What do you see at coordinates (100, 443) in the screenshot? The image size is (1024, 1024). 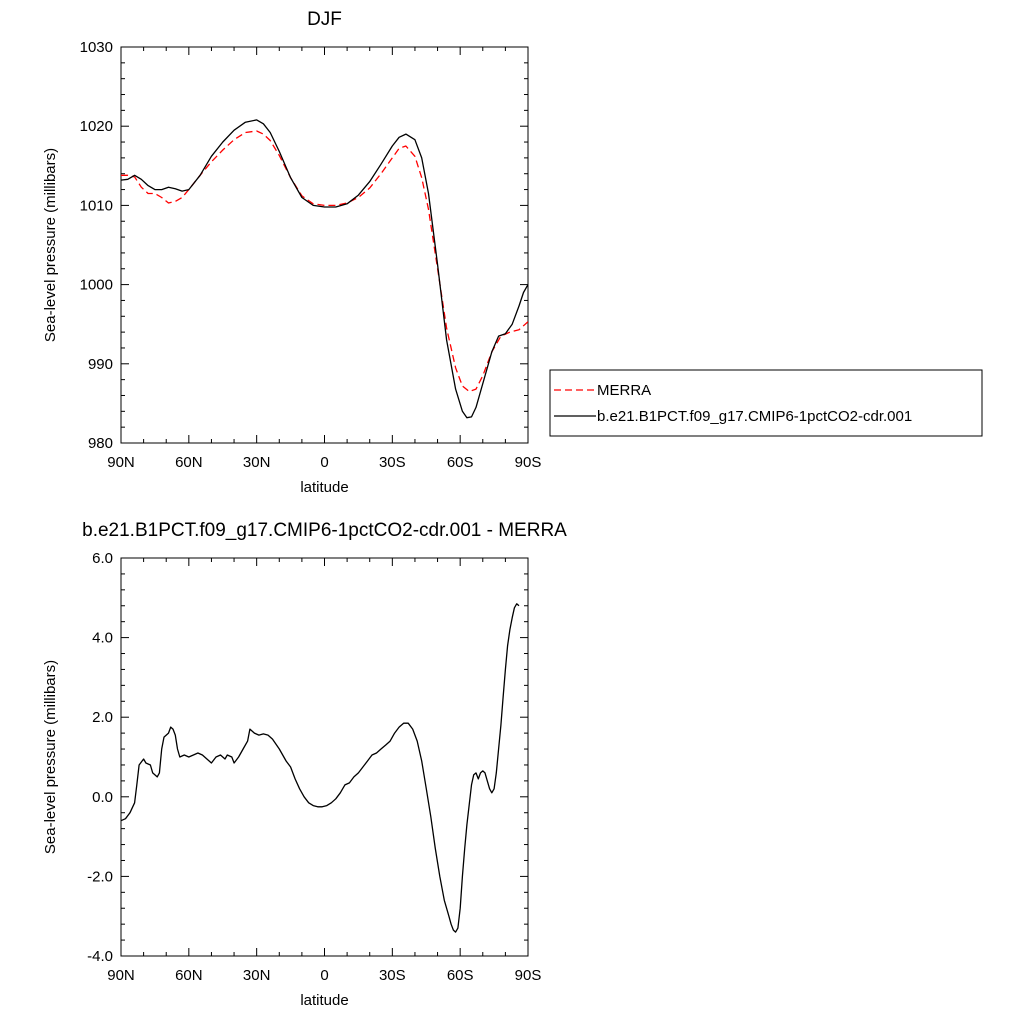 I see `y-tick-label: 980` at bounding box center [100, 443].